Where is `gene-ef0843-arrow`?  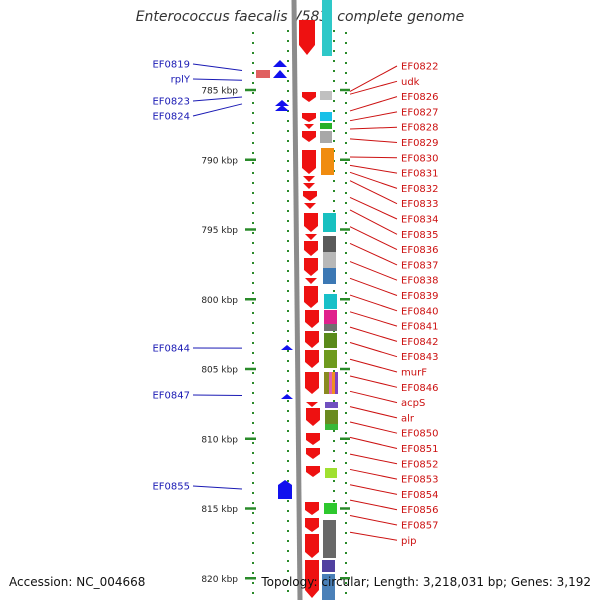 gene-ef0843-arrow is located at coordinates (312, 359).